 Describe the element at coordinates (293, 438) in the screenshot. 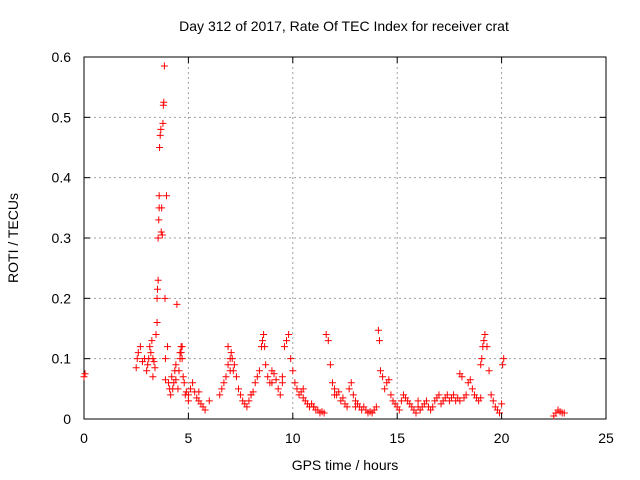

I see `x-tick-label: 10` at that location.